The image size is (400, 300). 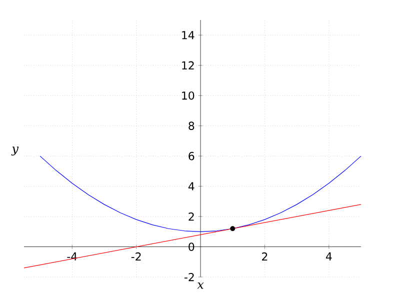 What do you see at coordinates (265, 256) in the screenshot?
I see `x-tick-label: 2` at bounding box center [265, 256].